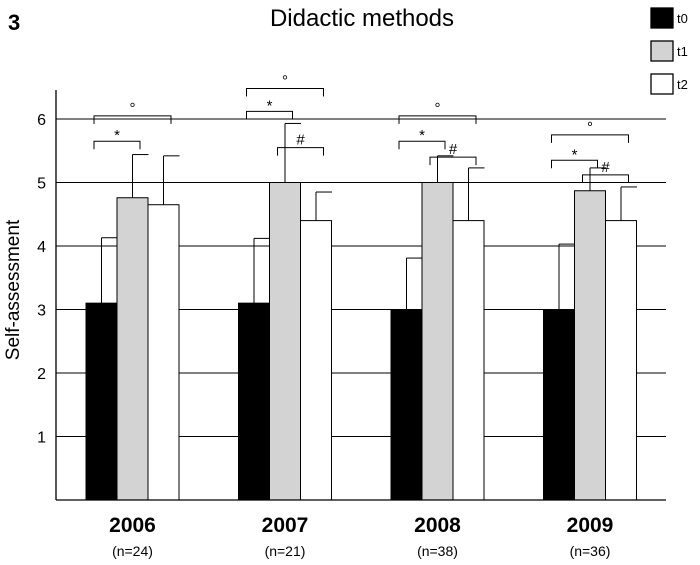  I want to click on significance-brackets: * ° * ° # * ° # * ° #, so click(361, 128).